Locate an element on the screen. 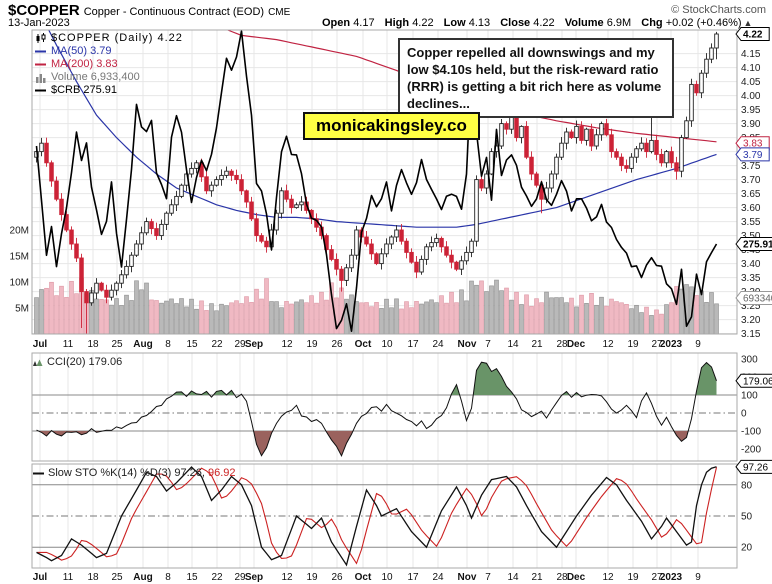 This screenshot has width=772, height=584. volume-value: 6.9M is located at coordinates (619, 23).